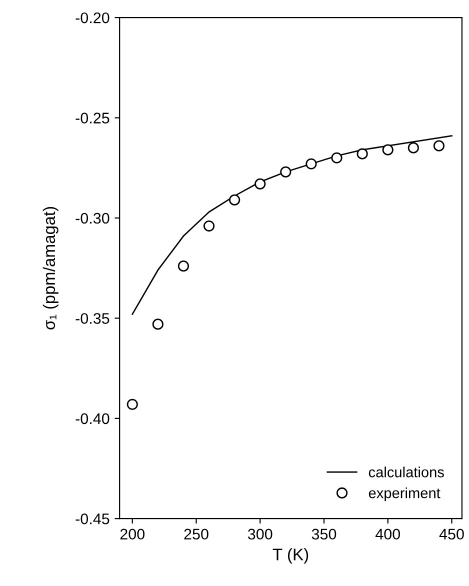 Image resolution: width=469 pixels, height=586 pixels. Describe the element at coordinates (93, 218) in the screenshot. I see `y-tick-label: -0.30` at that location.